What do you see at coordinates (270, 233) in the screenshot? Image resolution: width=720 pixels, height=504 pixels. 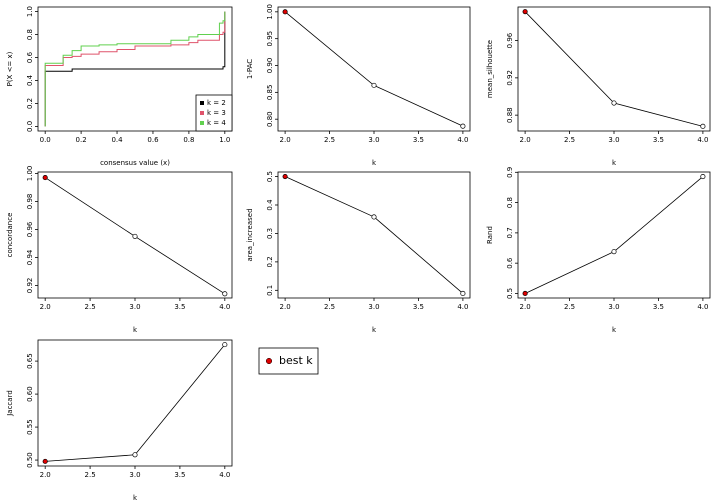 I see `y-tick-label: 0.3` at bounding box center [270, 233].